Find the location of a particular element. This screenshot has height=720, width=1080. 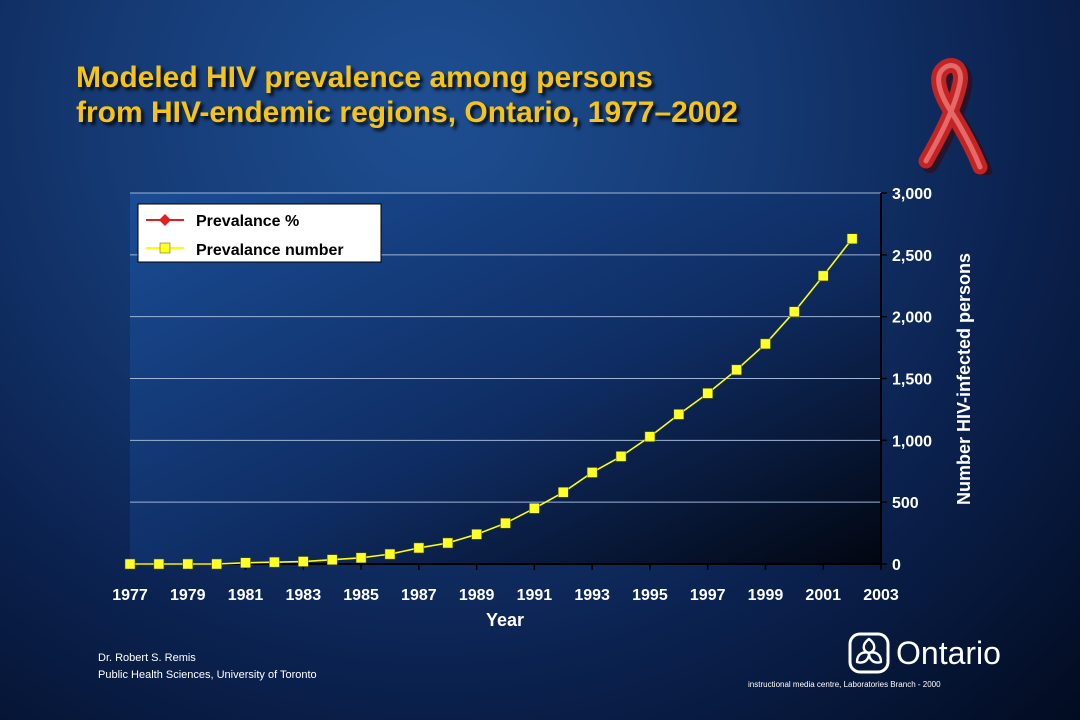

x-axis-label: Year is located at coordinates (505, 620).